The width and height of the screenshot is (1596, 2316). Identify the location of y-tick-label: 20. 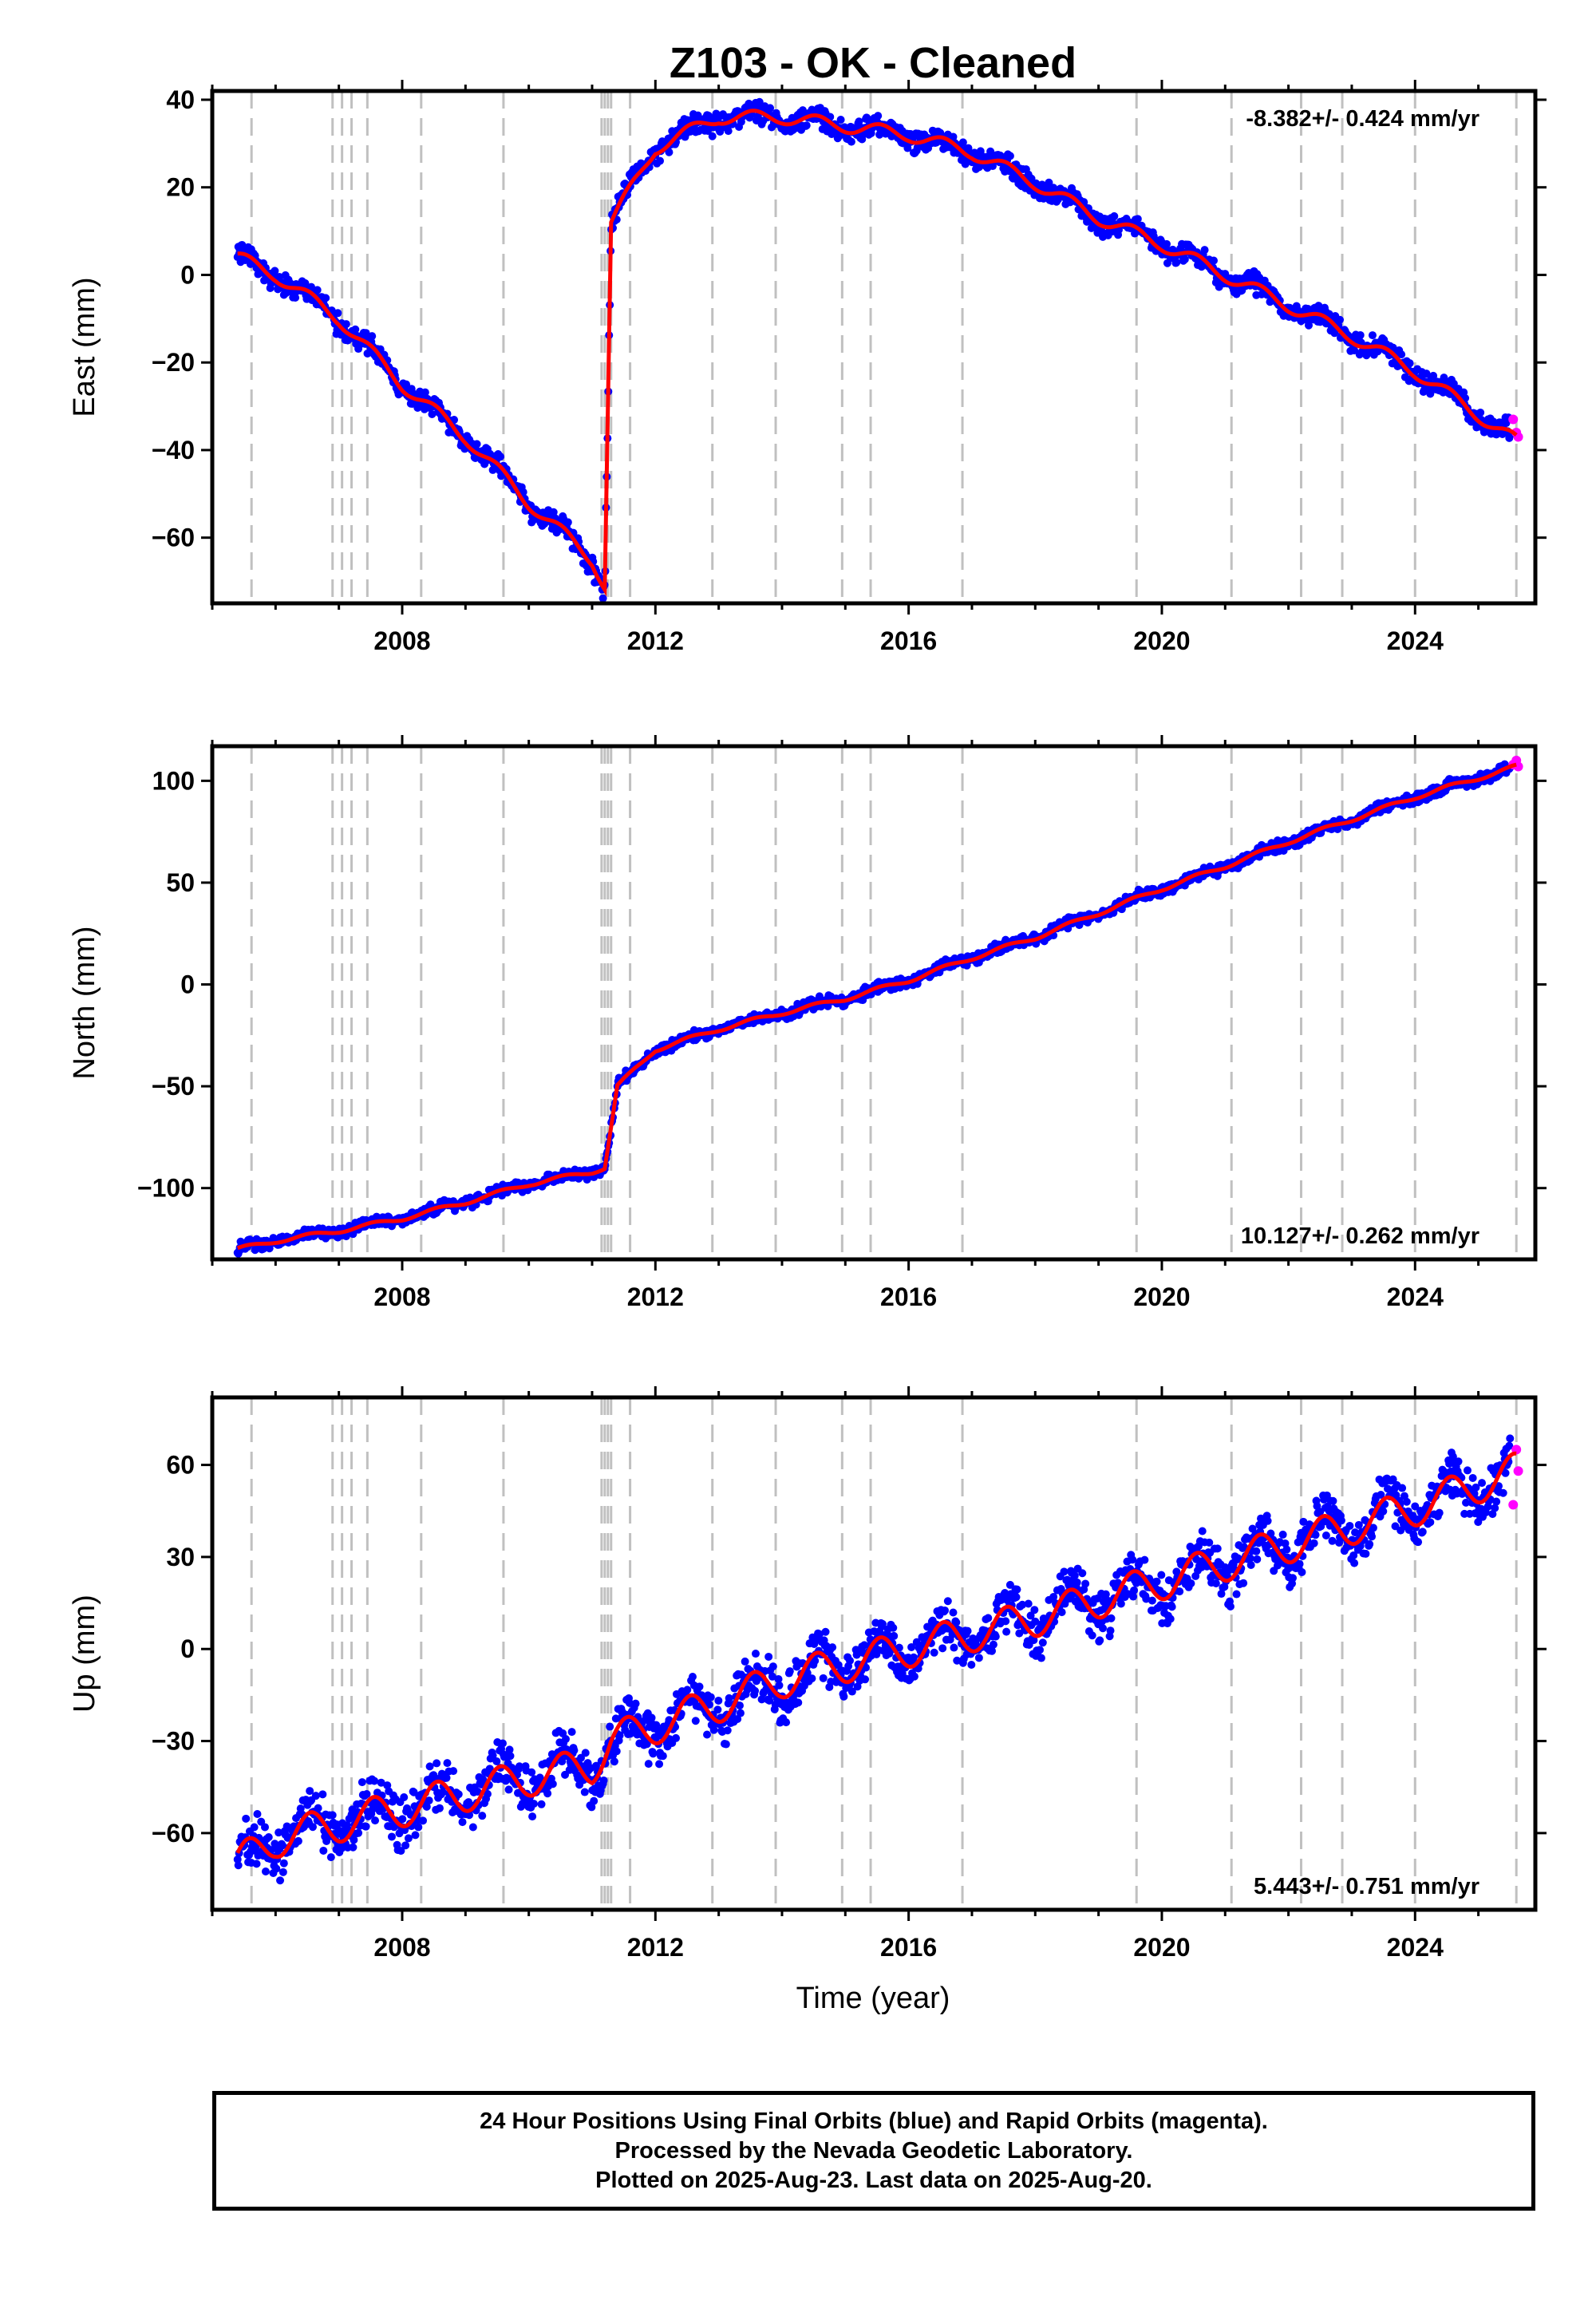
(180, 187).